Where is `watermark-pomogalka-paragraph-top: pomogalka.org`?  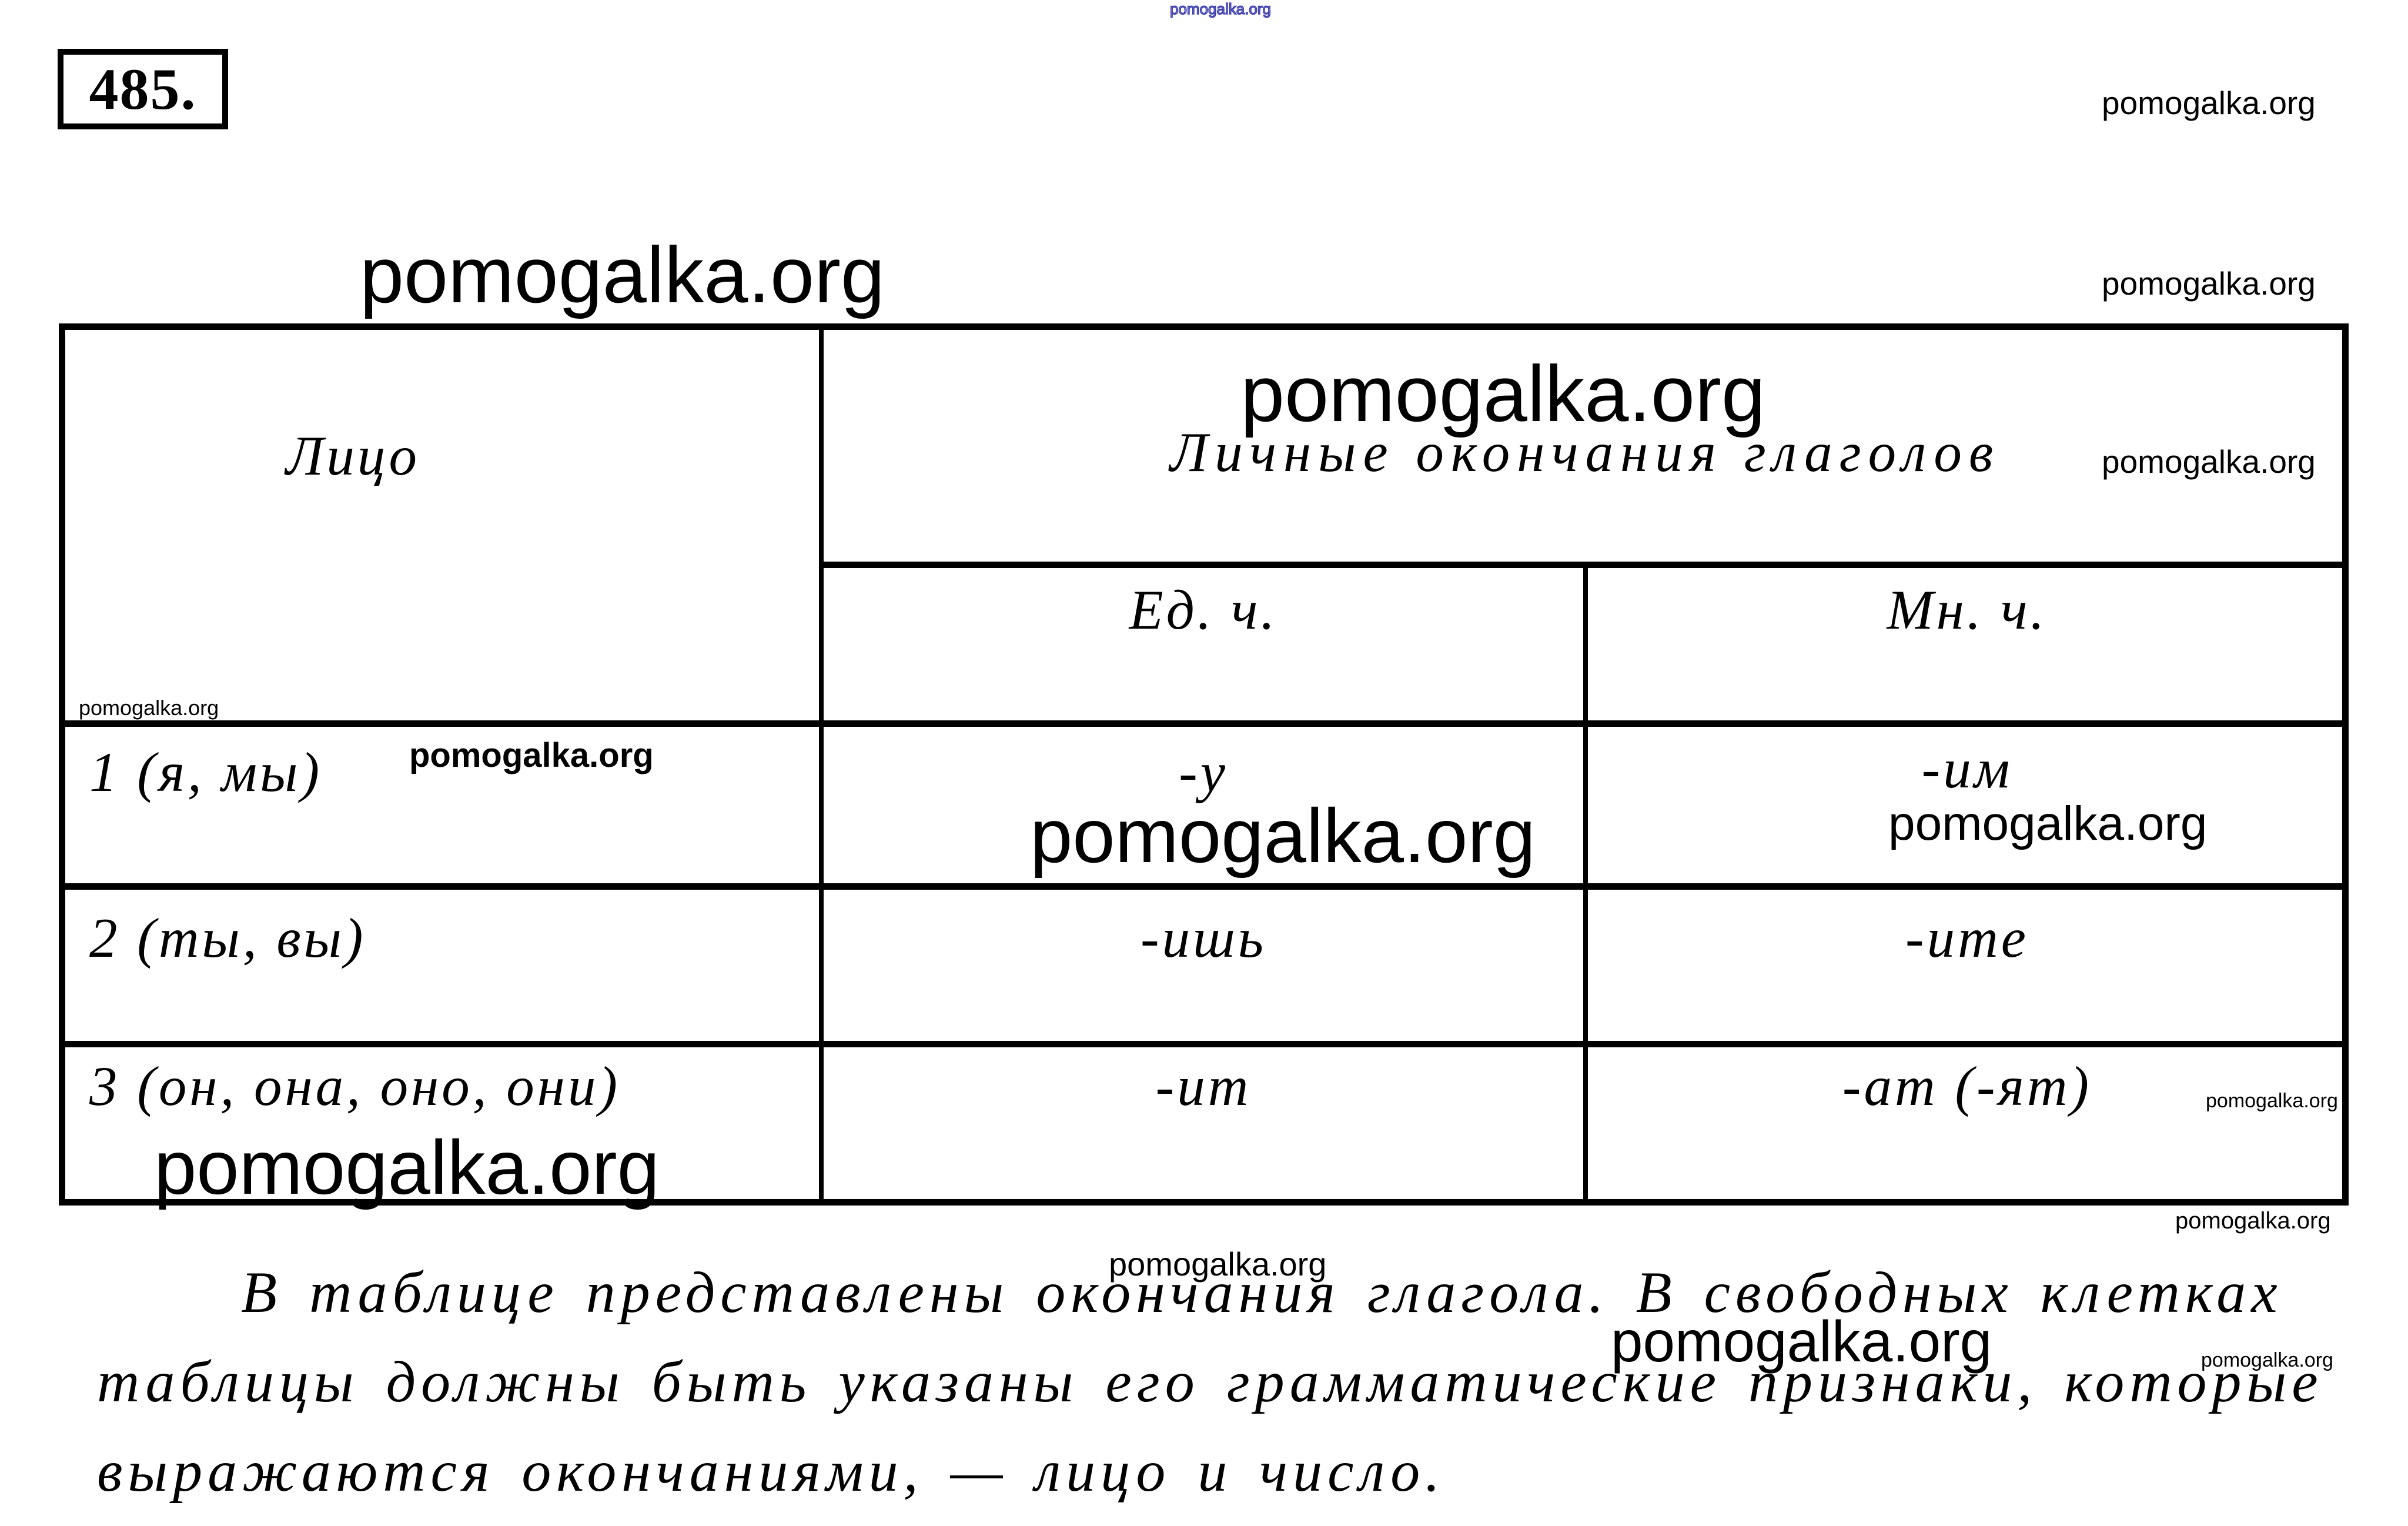
watermark-pomogalka-paragraph-top: pomogalka.org is located at coordinates (1218, 1264).